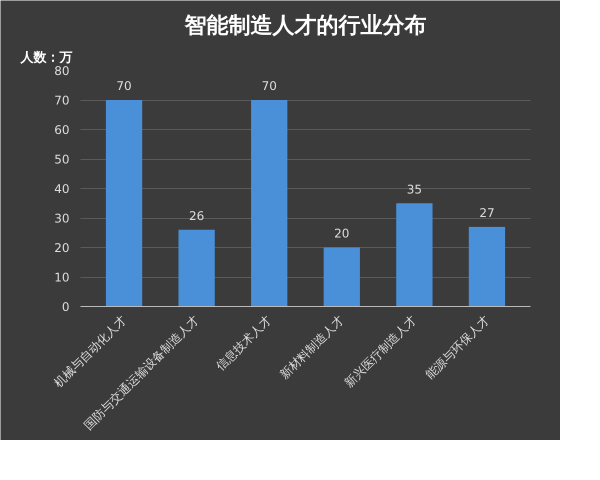 This screenshot has width=600, height=480. I want to click on data-label: 20, so click(342, 233).